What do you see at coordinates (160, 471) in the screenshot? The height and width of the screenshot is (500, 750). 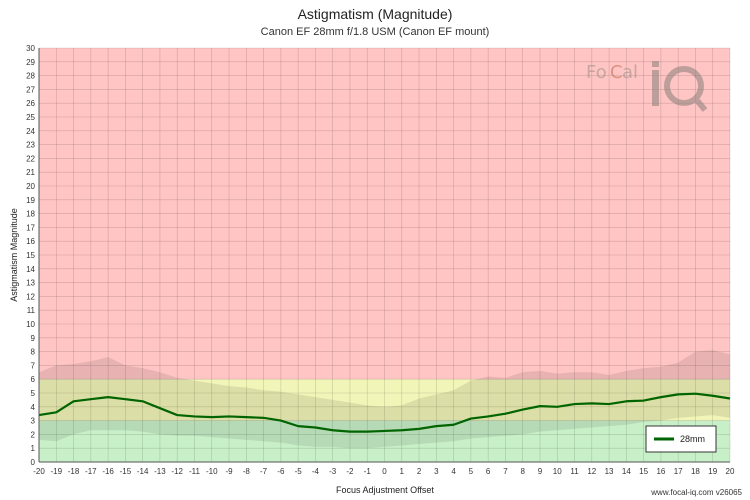 I see `x-tick-label: -13` at bounding box center [160, 471].